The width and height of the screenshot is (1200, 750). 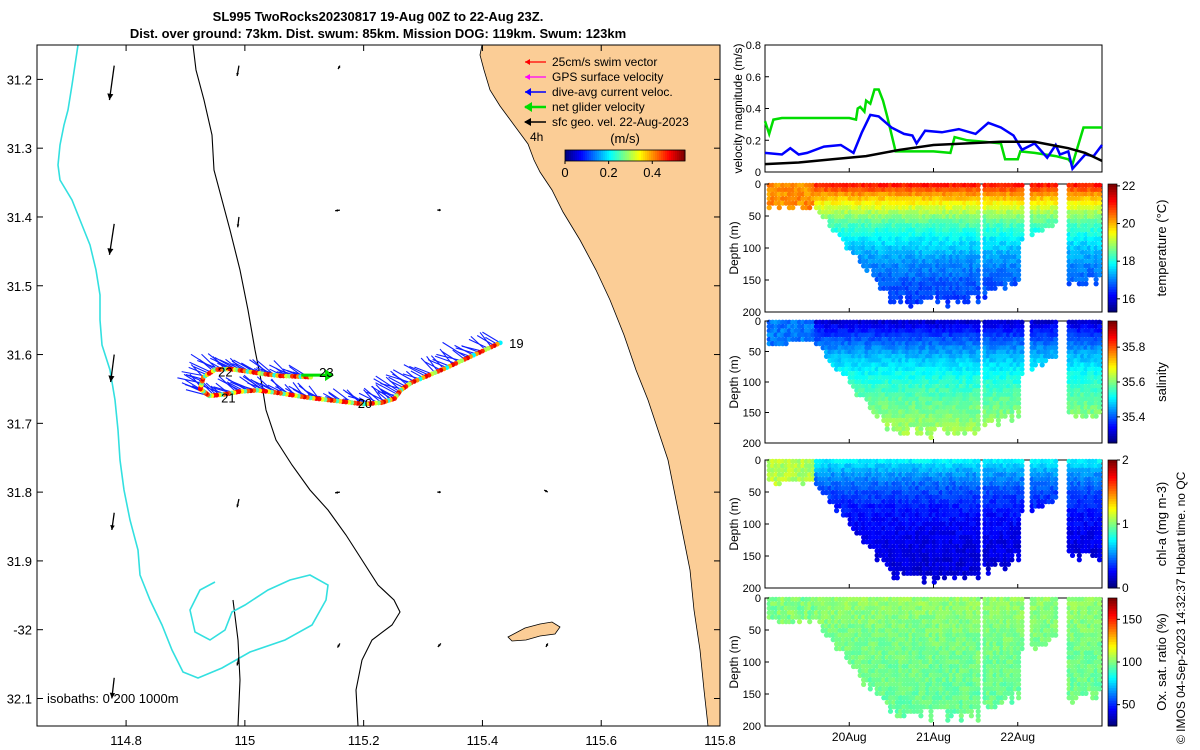 I want to click on velocity-ytick-label: 0.6, so click(x=753, y=78).